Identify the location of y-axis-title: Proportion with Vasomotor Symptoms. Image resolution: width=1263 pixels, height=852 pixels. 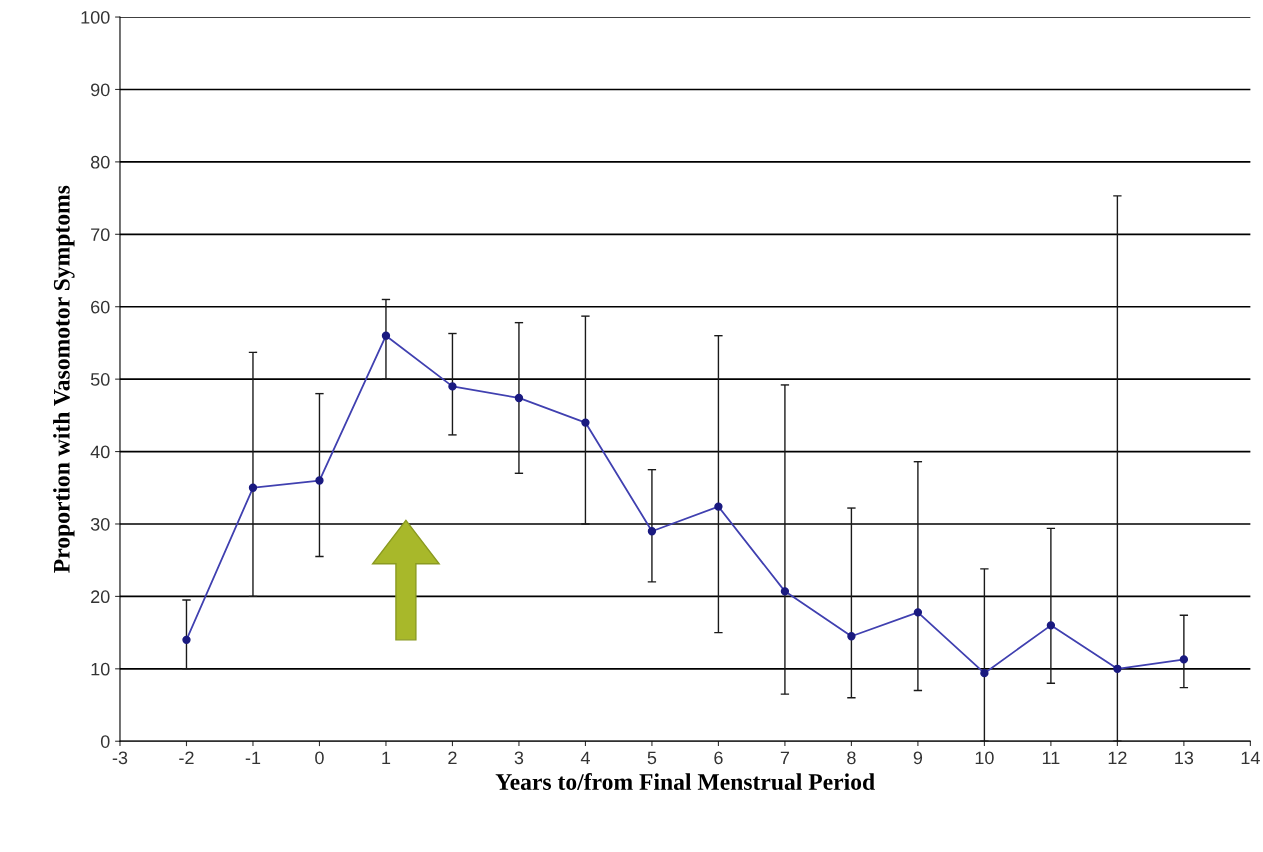
(64, 379).